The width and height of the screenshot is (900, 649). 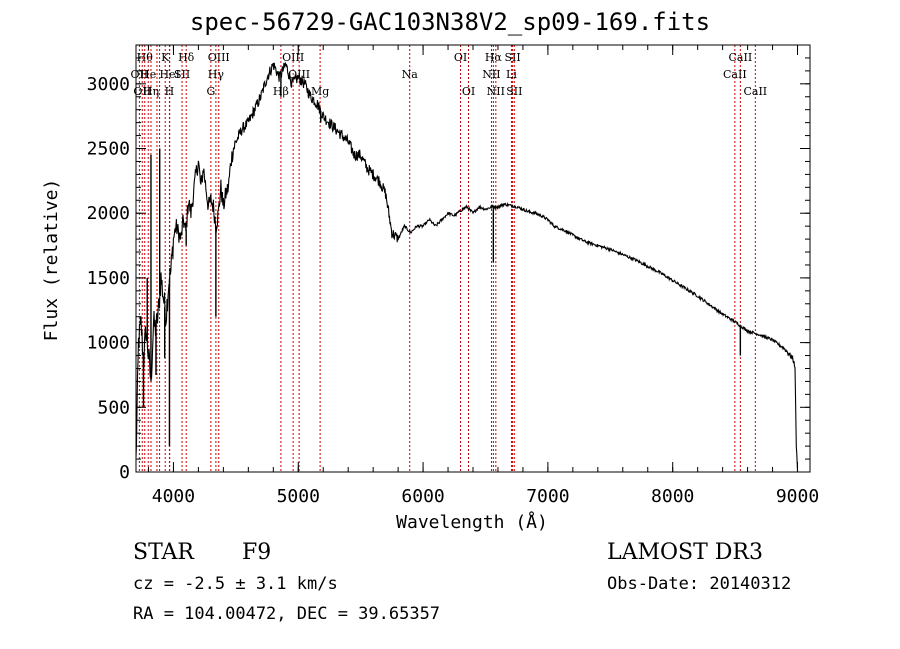 I want to click on y-tick-label: 2000, so click(x=108, y=213).